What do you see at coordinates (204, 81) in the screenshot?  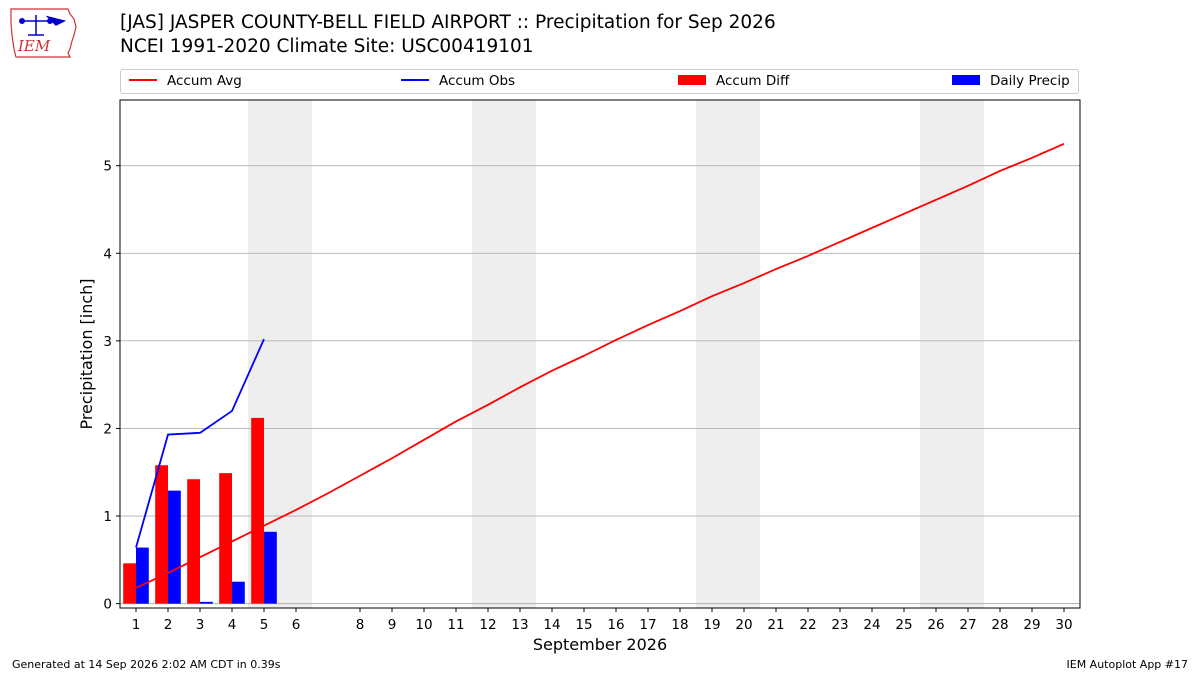 I see `legend-label-accum-avg: Accum Avg` at bounding box center [204, 81].